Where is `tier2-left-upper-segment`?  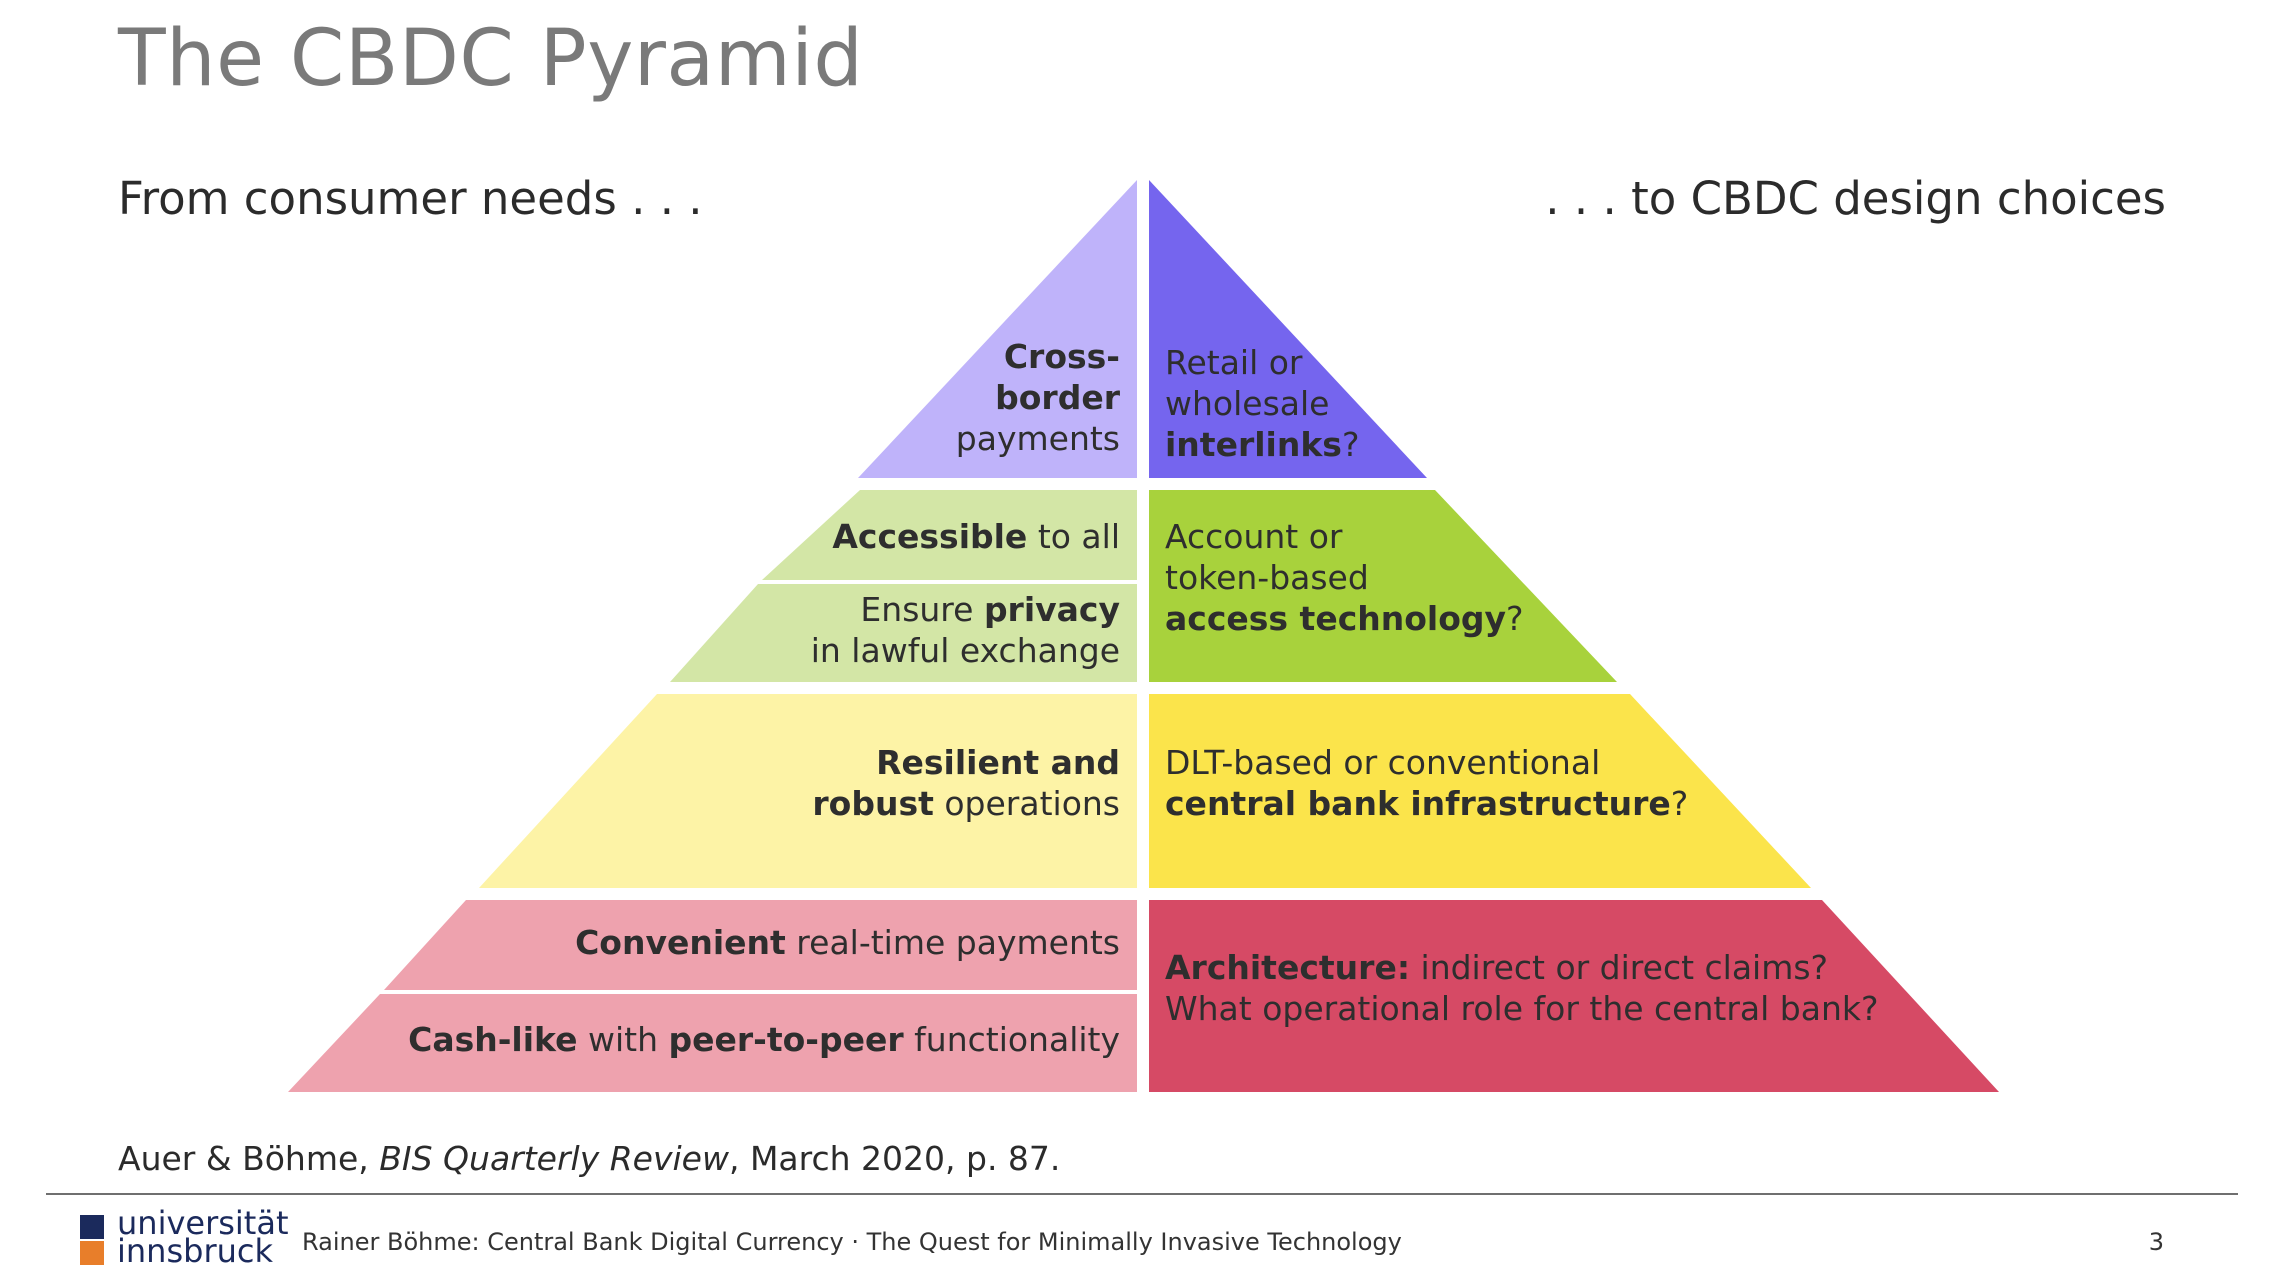
tier2-left-upper-segment is located at coordinates (949, 535).